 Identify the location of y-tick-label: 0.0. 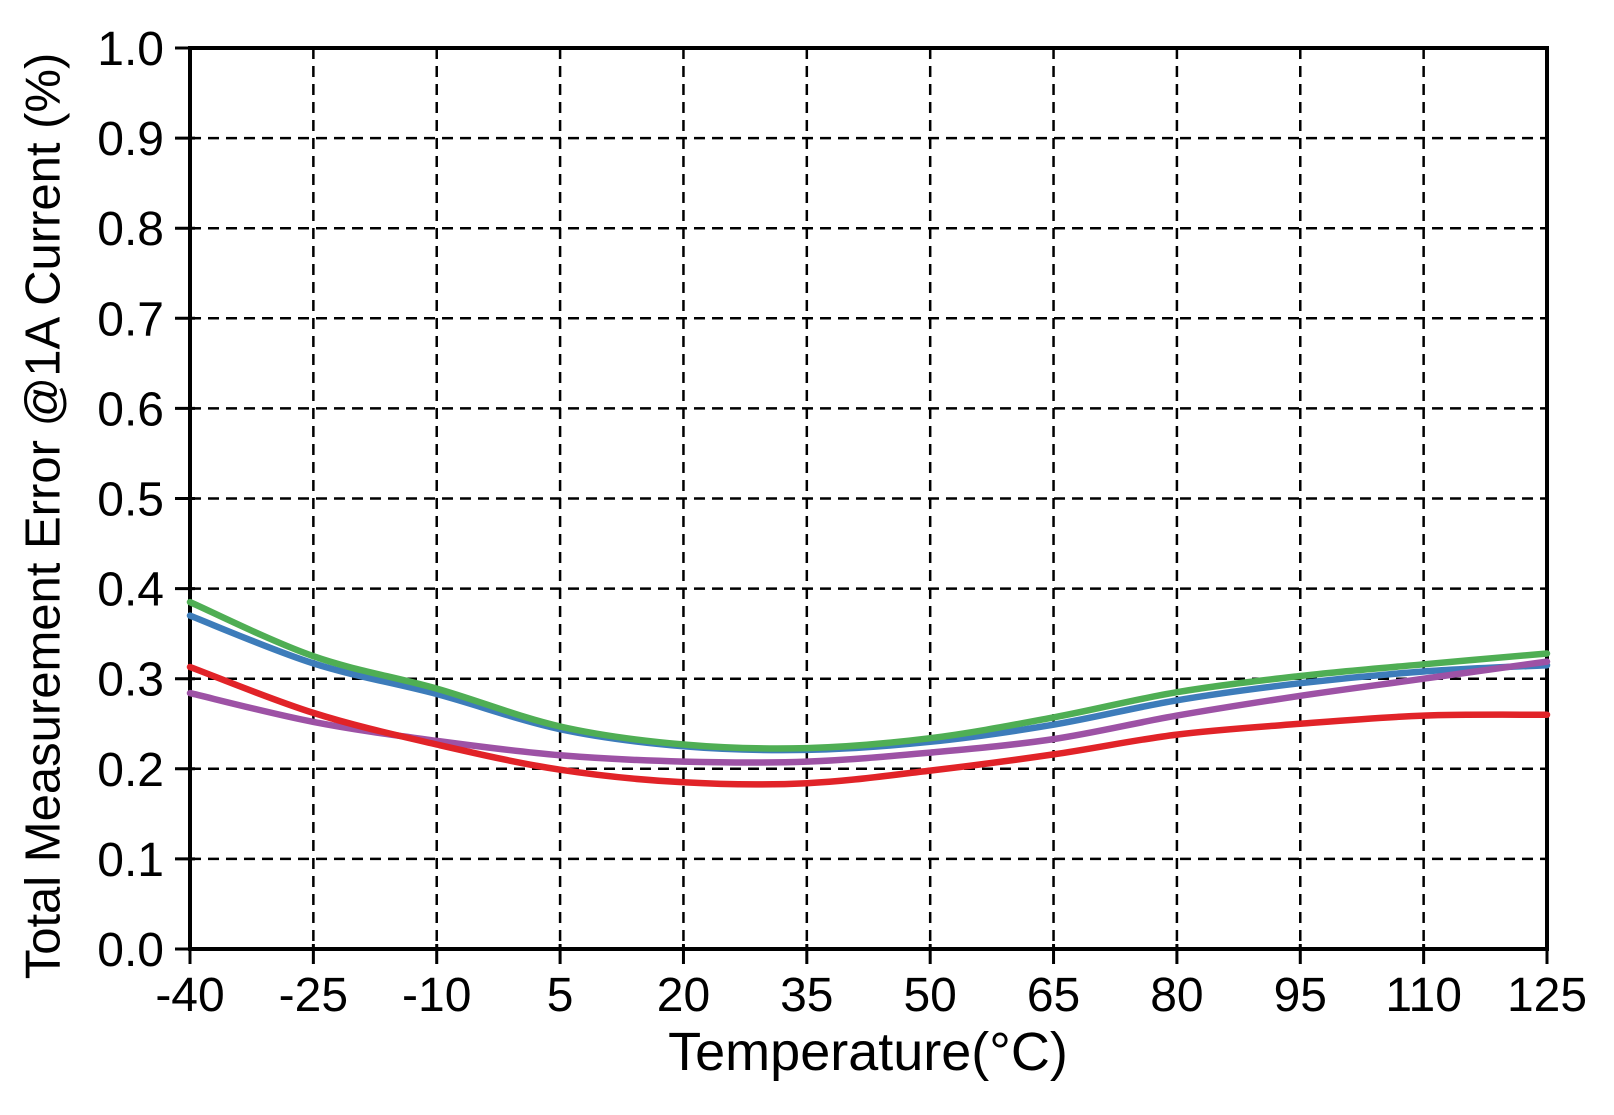
(130, 950).